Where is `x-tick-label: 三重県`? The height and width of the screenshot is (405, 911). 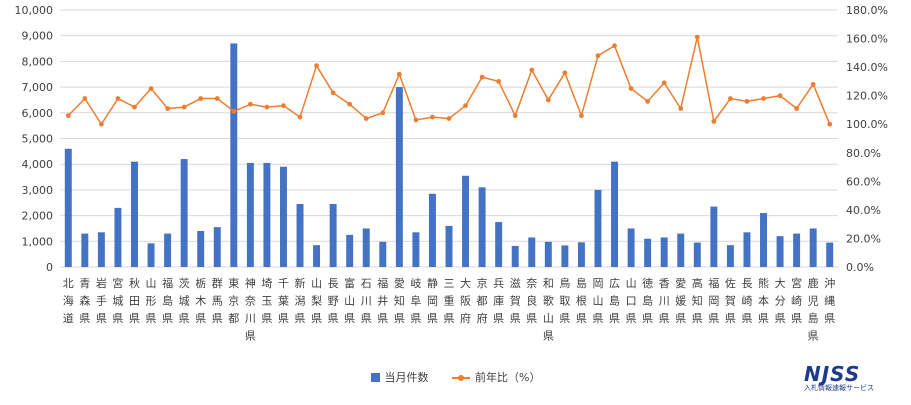 x-tick-label: 三重県 is located at coordinates (449, 301).